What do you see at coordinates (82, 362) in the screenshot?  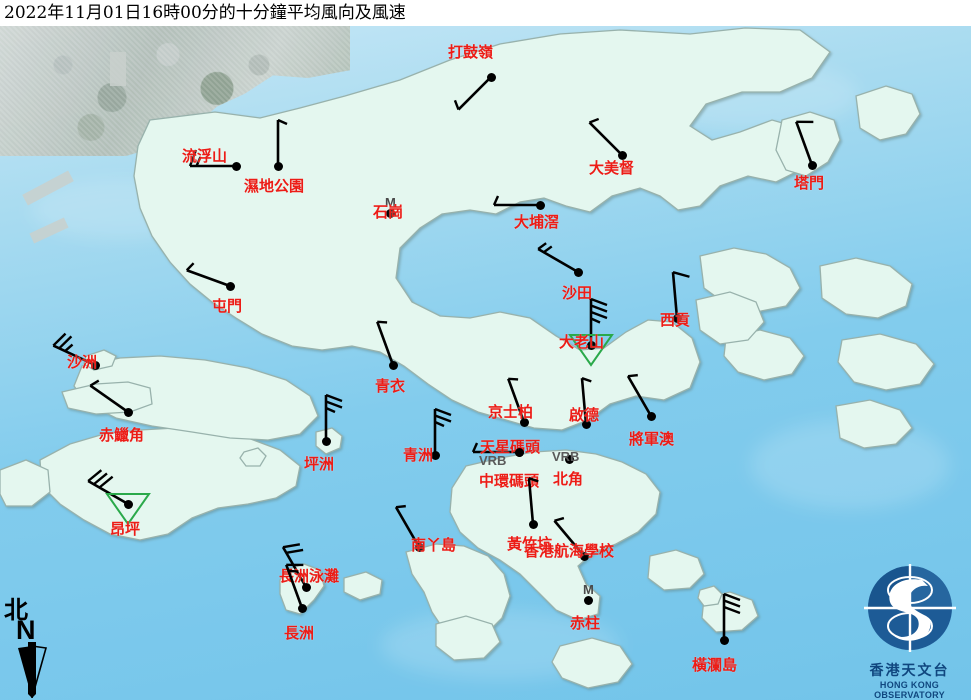 I see `station-name-label: 沙洲` at bounding box center [82, 362].